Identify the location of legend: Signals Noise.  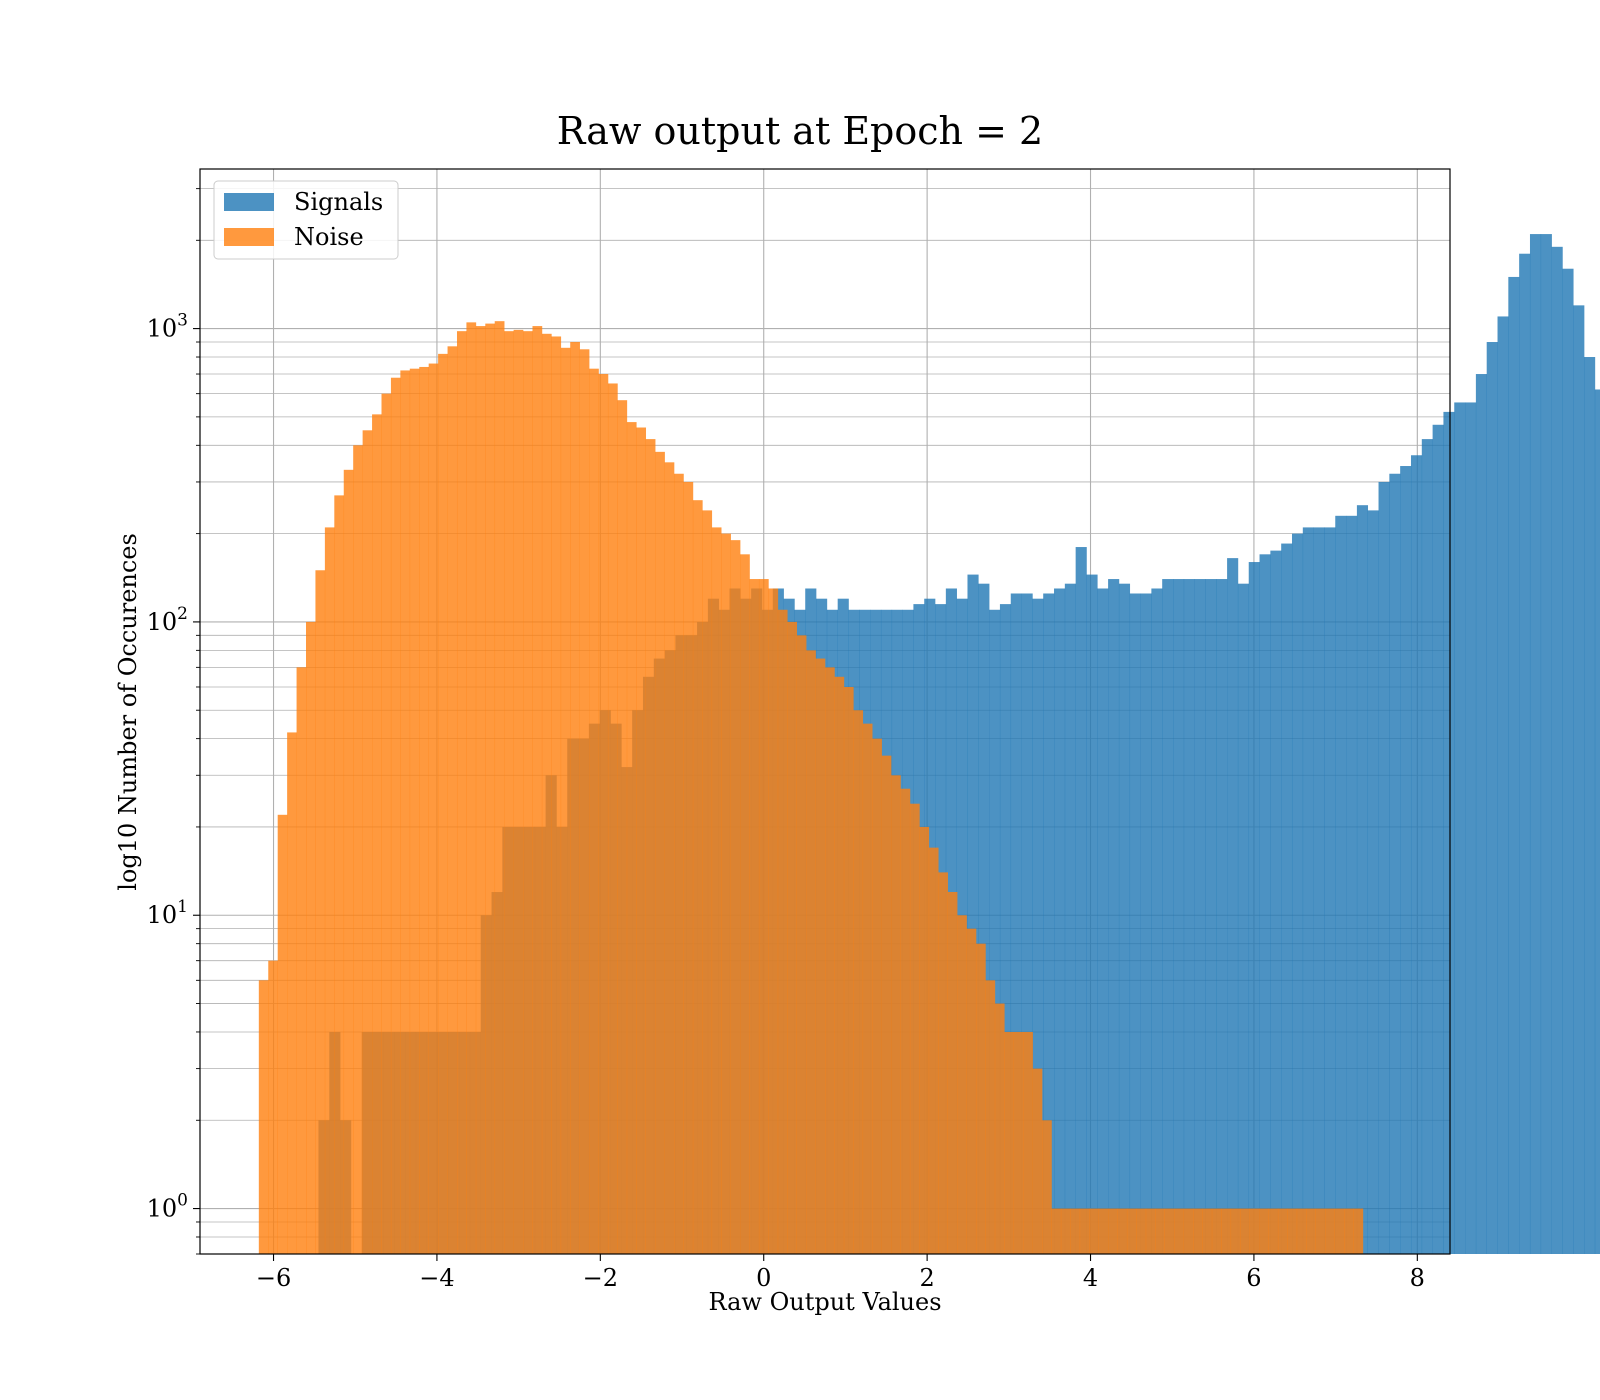
(306, 220).